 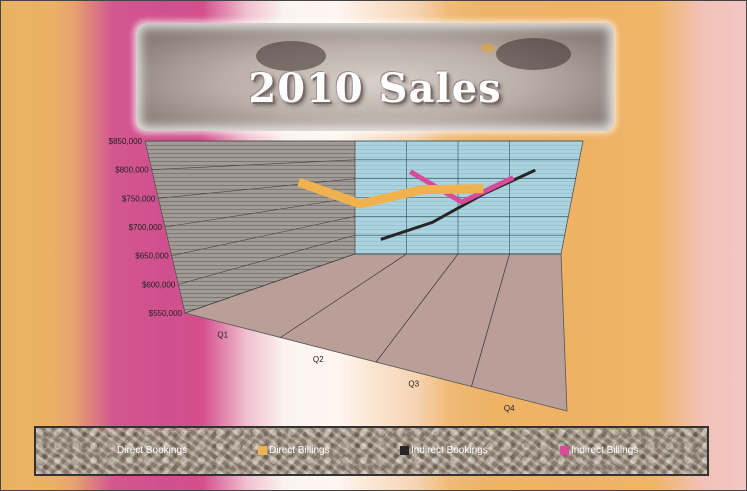 I want to click on chart-title: 2010 Sales, so click(x=375, y=88).